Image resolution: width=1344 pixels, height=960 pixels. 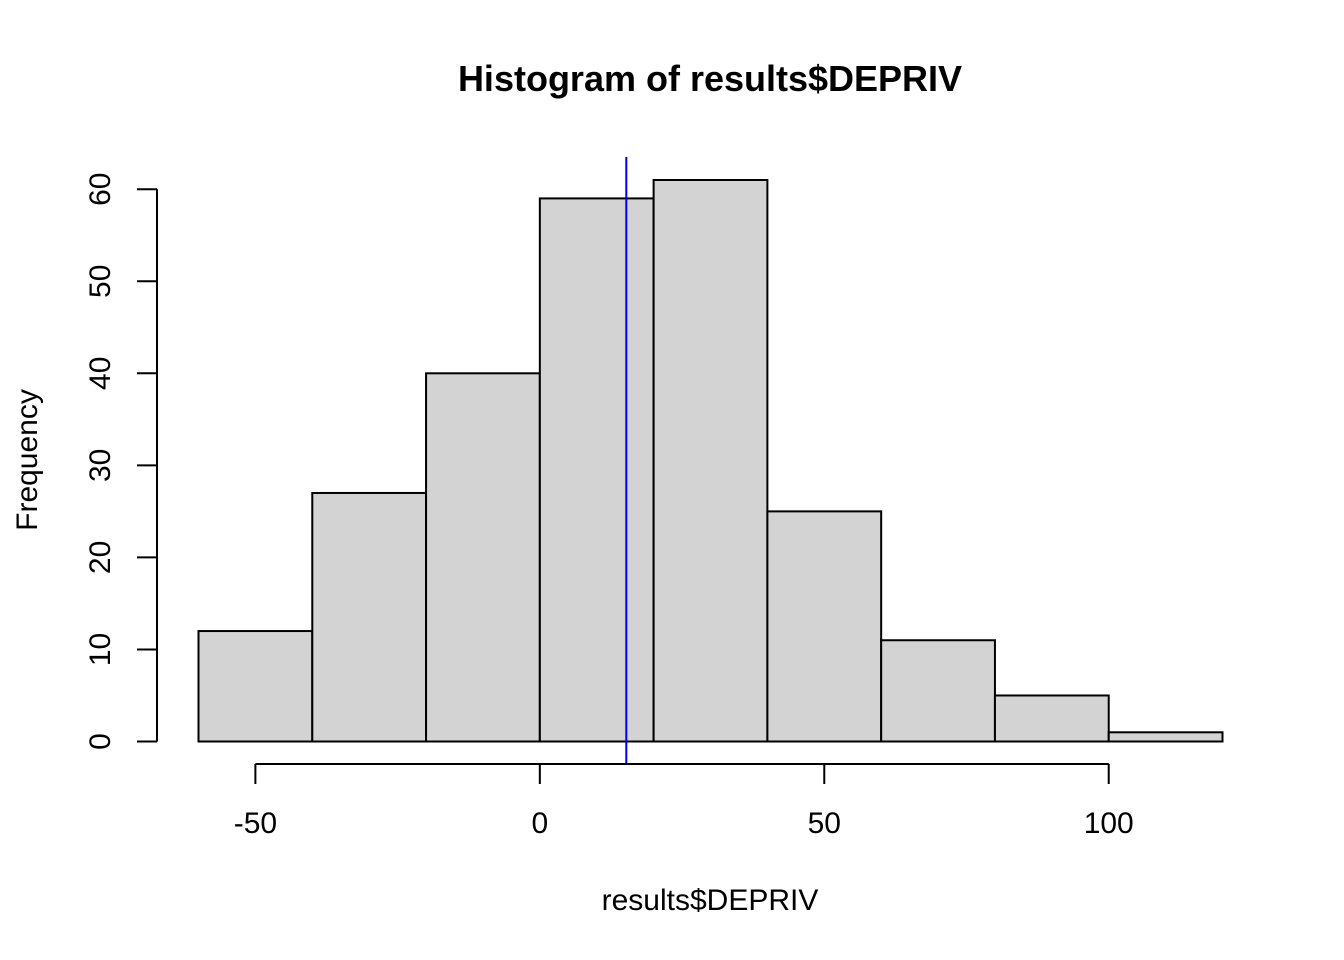 What do you see at coordinates (100, 557) in the screenshot?
I see `y-tick-label: 20` at bounding box center [100, 557].